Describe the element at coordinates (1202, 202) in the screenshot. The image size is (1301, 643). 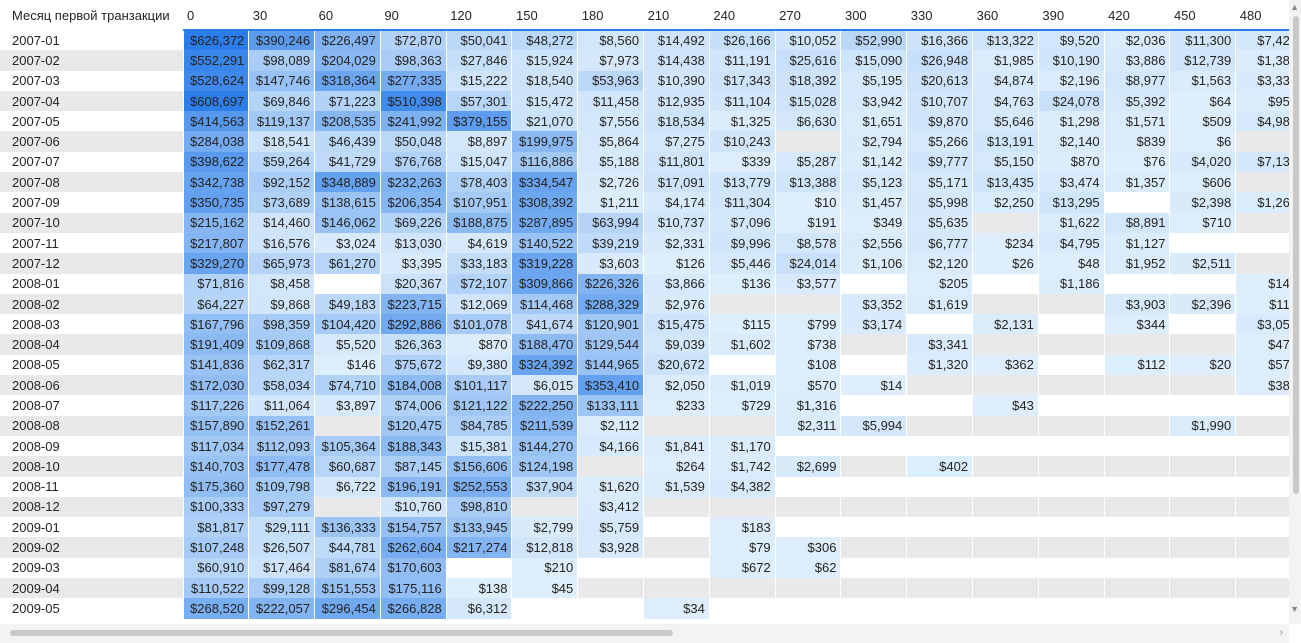
I see `matrix-cell: $2,398` at that location.